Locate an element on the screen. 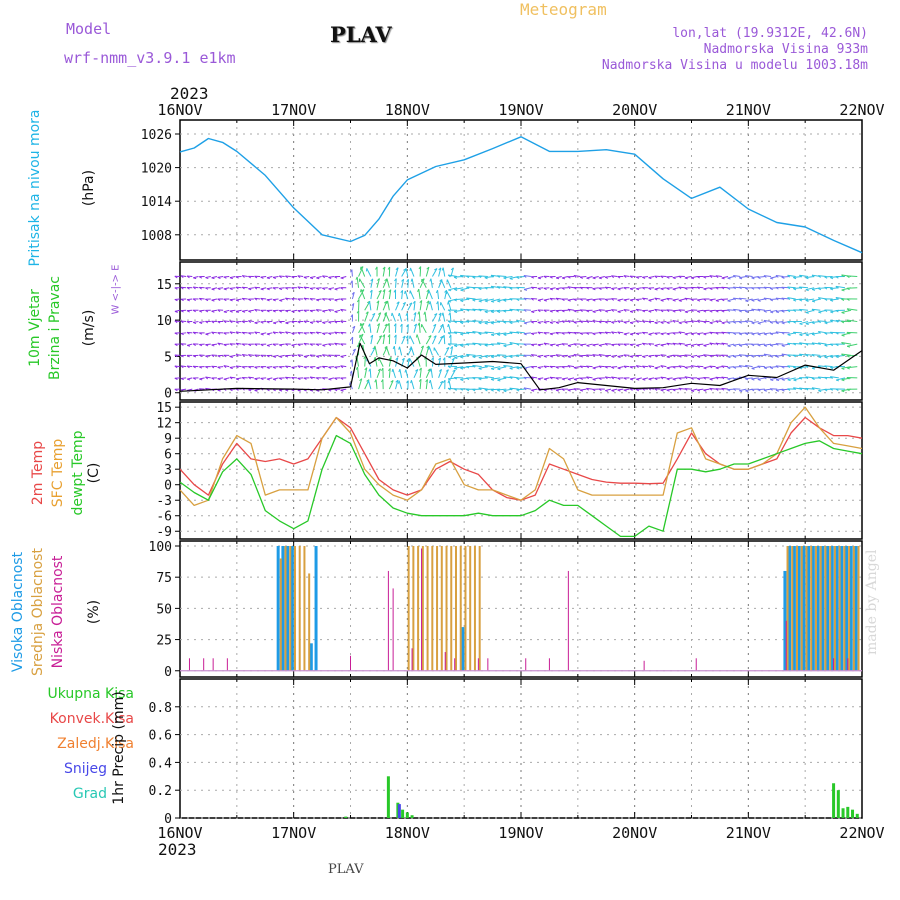 The width and height of the screenshot is (900, 900). cloud-high-bar is located at coordinates (794, 608).